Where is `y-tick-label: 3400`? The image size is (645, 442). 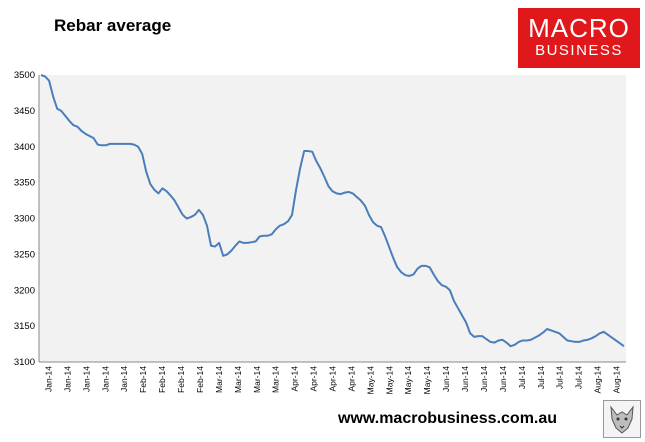 y-tick-label: 3400 is located at coordinates (24, 147).